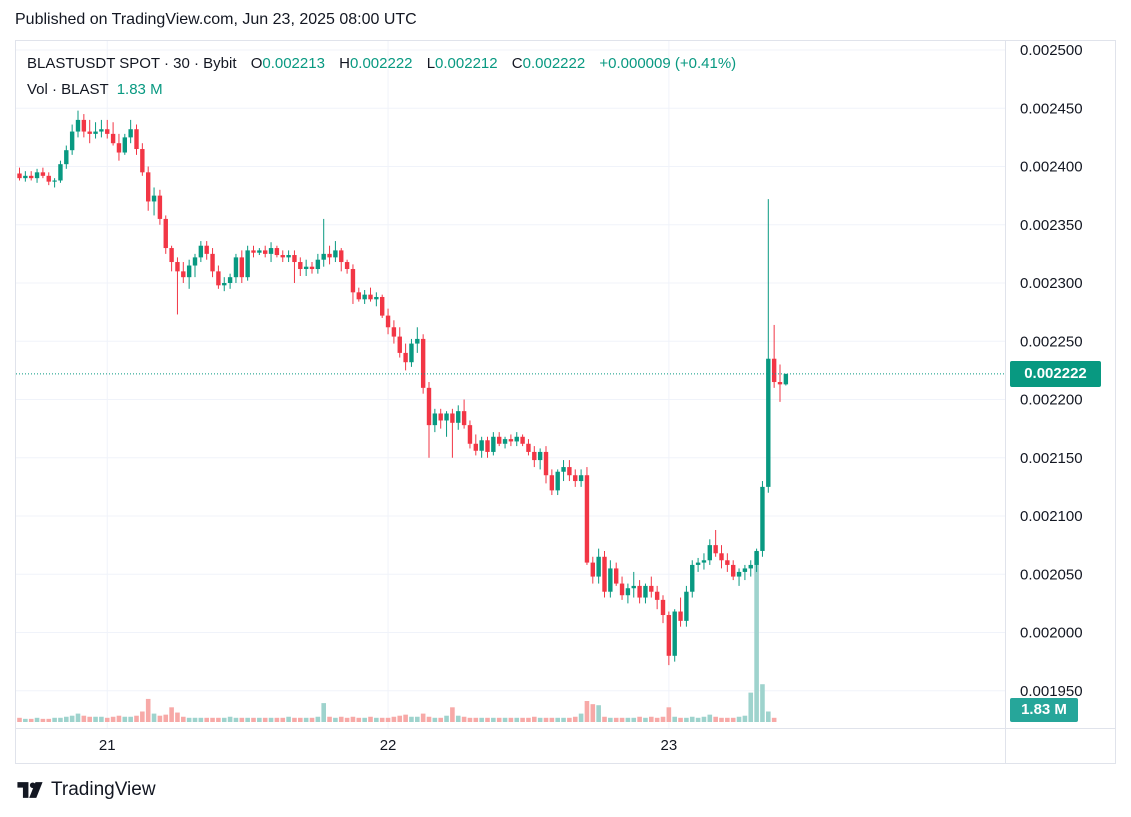  What do you see at coordinates (669, 745) in the screenshot?
I see `time-tick-label: 23` at bounding box center [669, 745].